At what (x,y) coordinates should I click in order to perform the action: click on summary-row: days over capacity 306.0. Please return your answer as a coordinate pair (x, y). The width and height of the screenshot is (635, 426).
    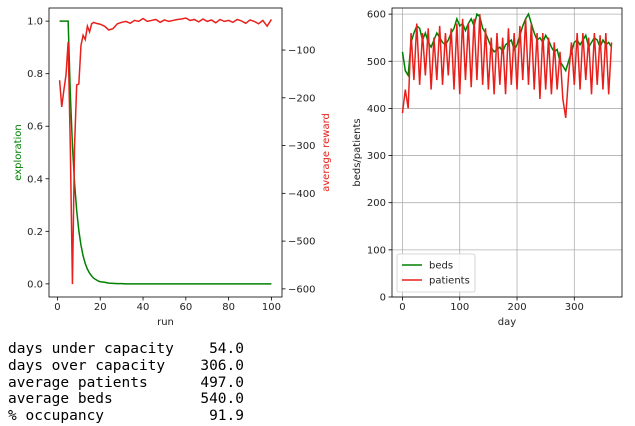
    Looking at the image, I should click on (126, 366).